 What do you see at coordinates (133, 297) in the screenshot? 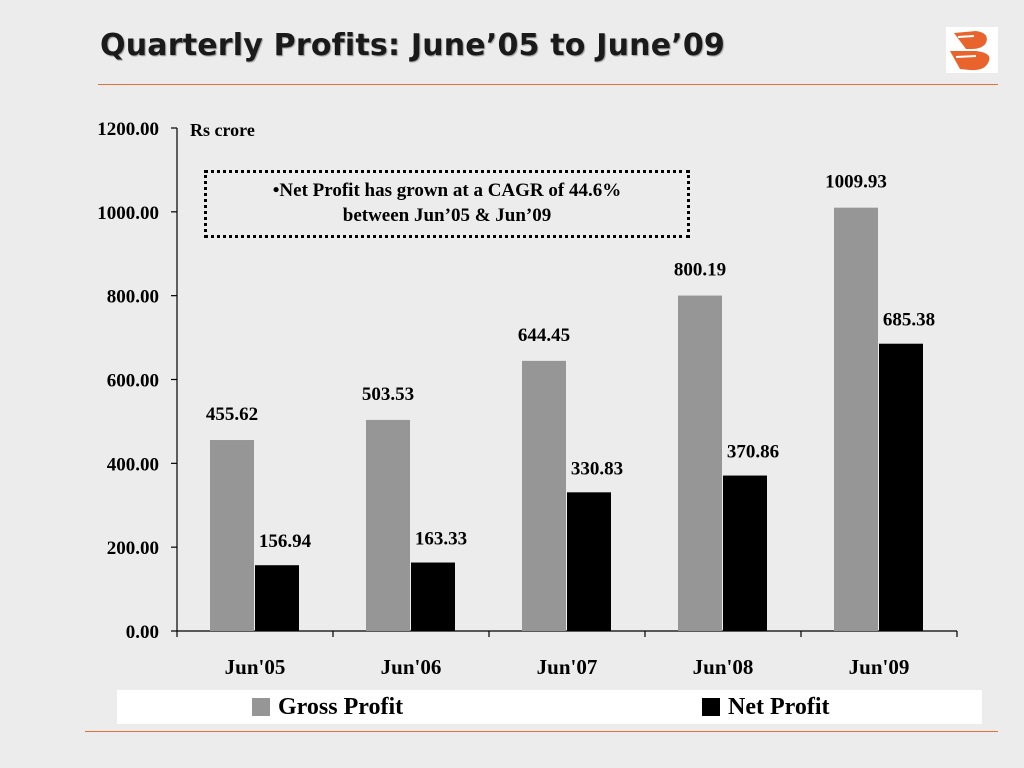
I see `y-tick-label: 800.00` at bounding box center [133, 297].